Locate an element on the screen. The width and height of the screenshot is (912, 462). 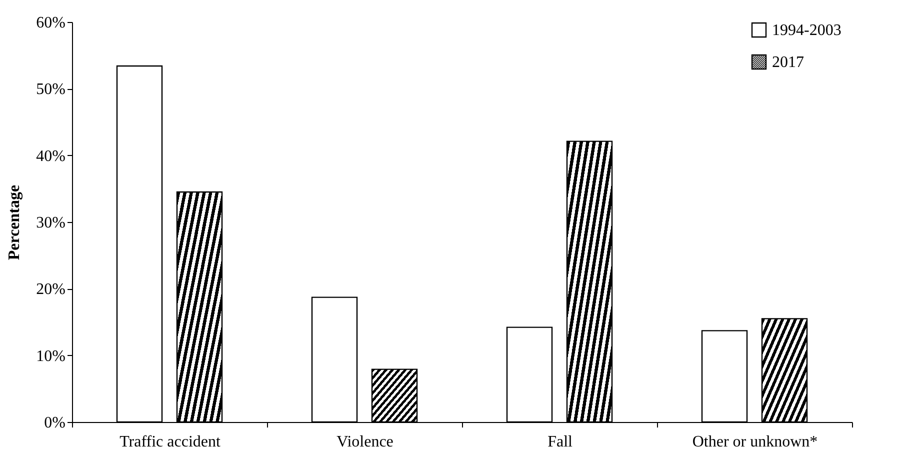
y-tick-label: 20% is located at coordinates (51, 289).